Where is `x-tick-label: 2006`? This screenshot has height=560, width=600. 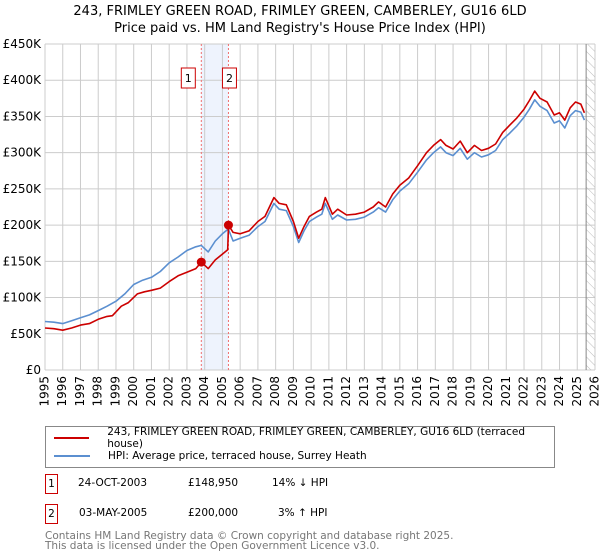 x-tick-label: 2006 is located at coordinates (240, 391).